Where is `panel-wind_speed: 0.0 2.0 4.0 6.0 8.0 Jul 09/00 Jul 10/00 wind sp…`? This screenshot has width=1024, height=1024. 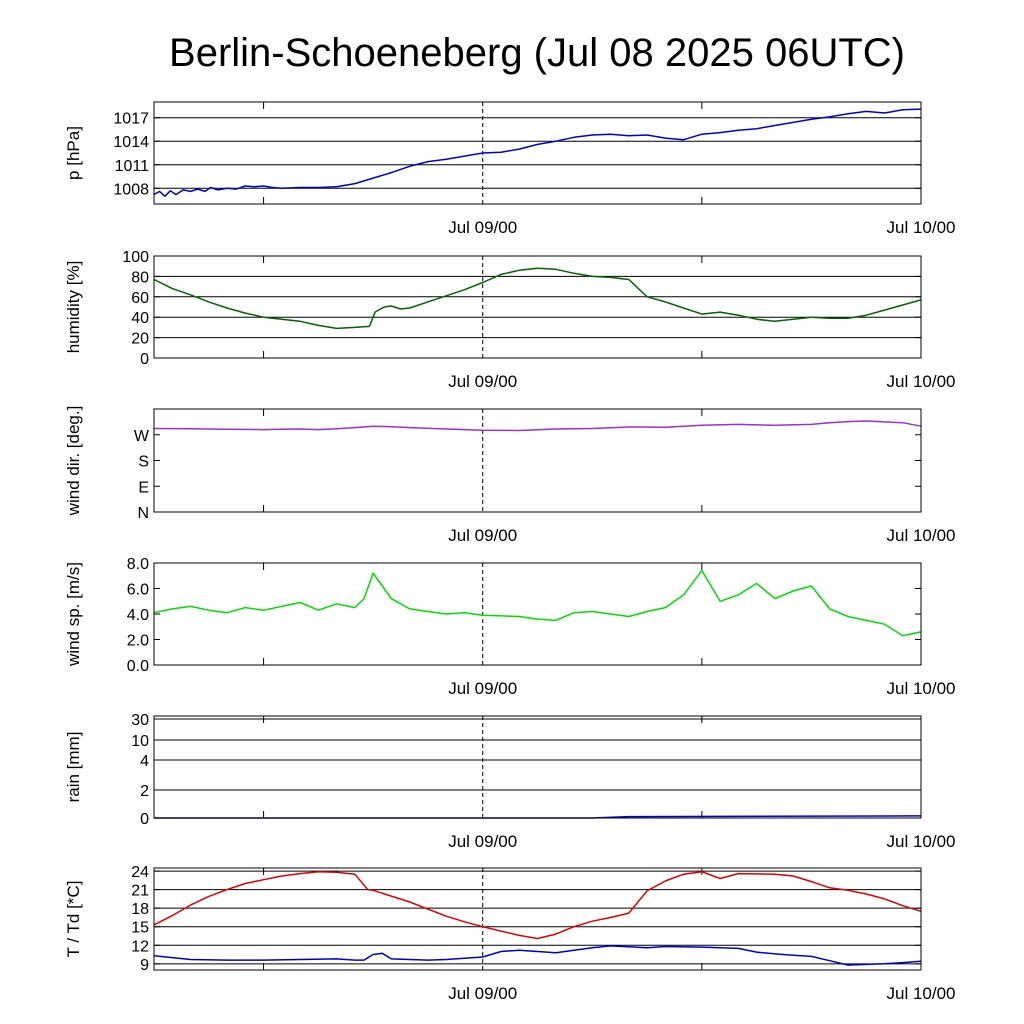 panel-wind_speed: 0.0 2.0 4.0 6.0 8.0 Jul 09/00 Jul 10/00 wind sp… is located at coordinates (510, 627).